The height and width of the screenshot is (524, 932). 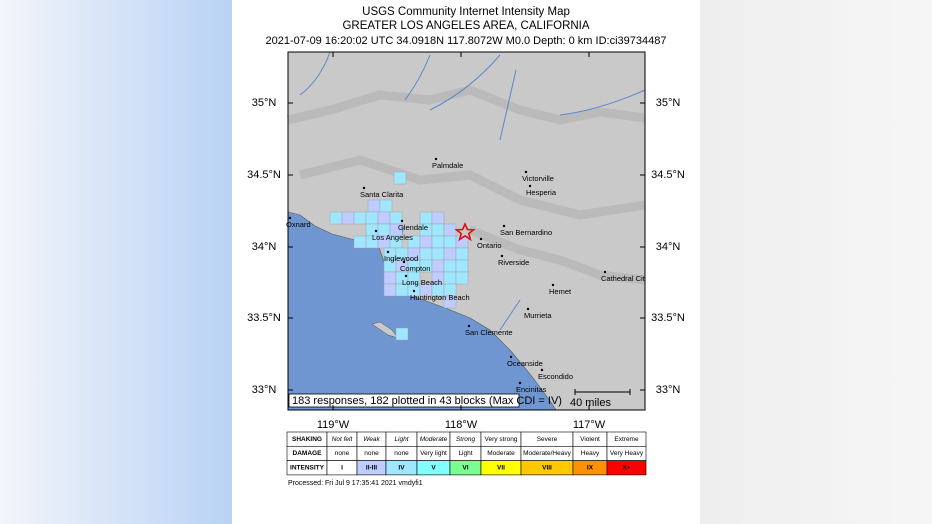 What do you see at coordinates (590, 467) in the screenshot?
I see `legend-label: IX` at bounding box center [590, 467].